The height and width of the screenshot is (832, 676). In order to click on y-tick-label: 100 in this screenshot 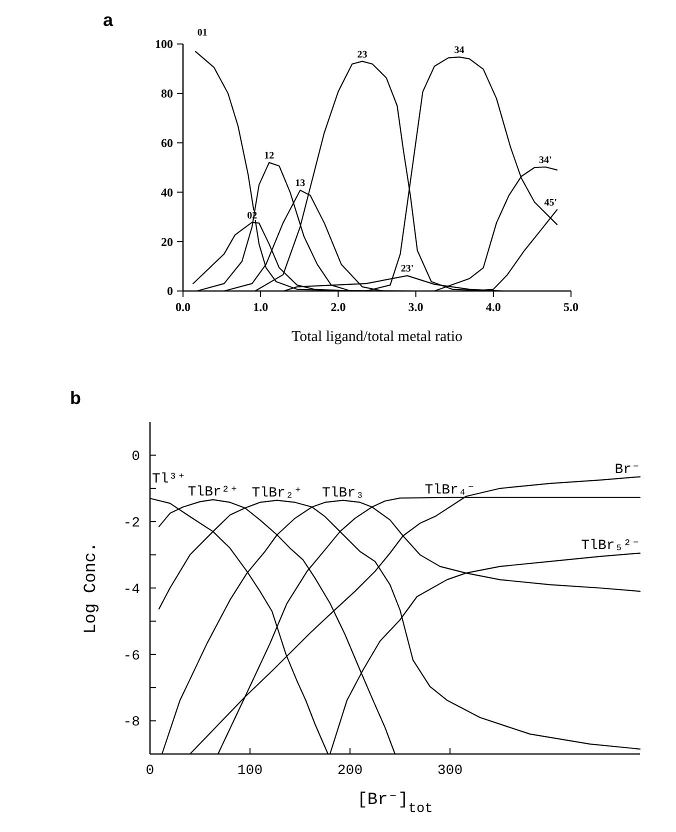, I will do `click(164, 44)`.